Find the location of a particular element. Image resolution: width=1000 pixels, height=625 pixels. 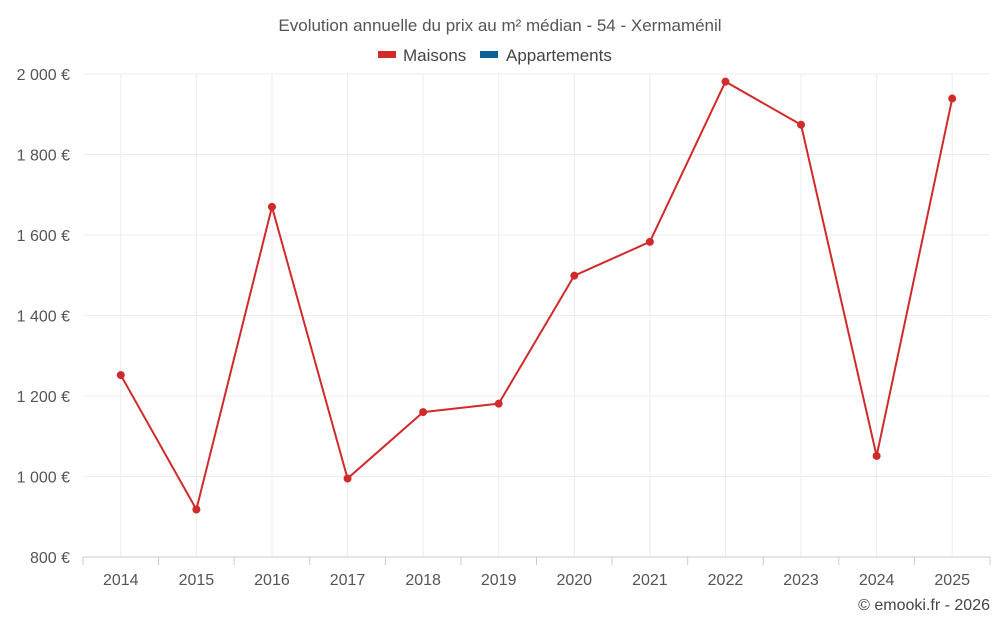

x-tick-label: 2014 is located at coordinates (121, 580).